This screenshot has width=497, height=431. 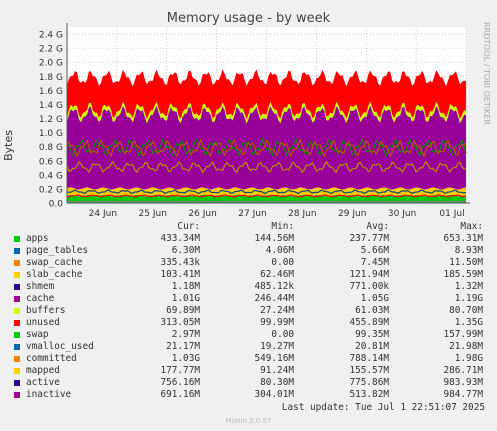 I want to click on legend-series-name: inactive, so click(x=49, y=394).